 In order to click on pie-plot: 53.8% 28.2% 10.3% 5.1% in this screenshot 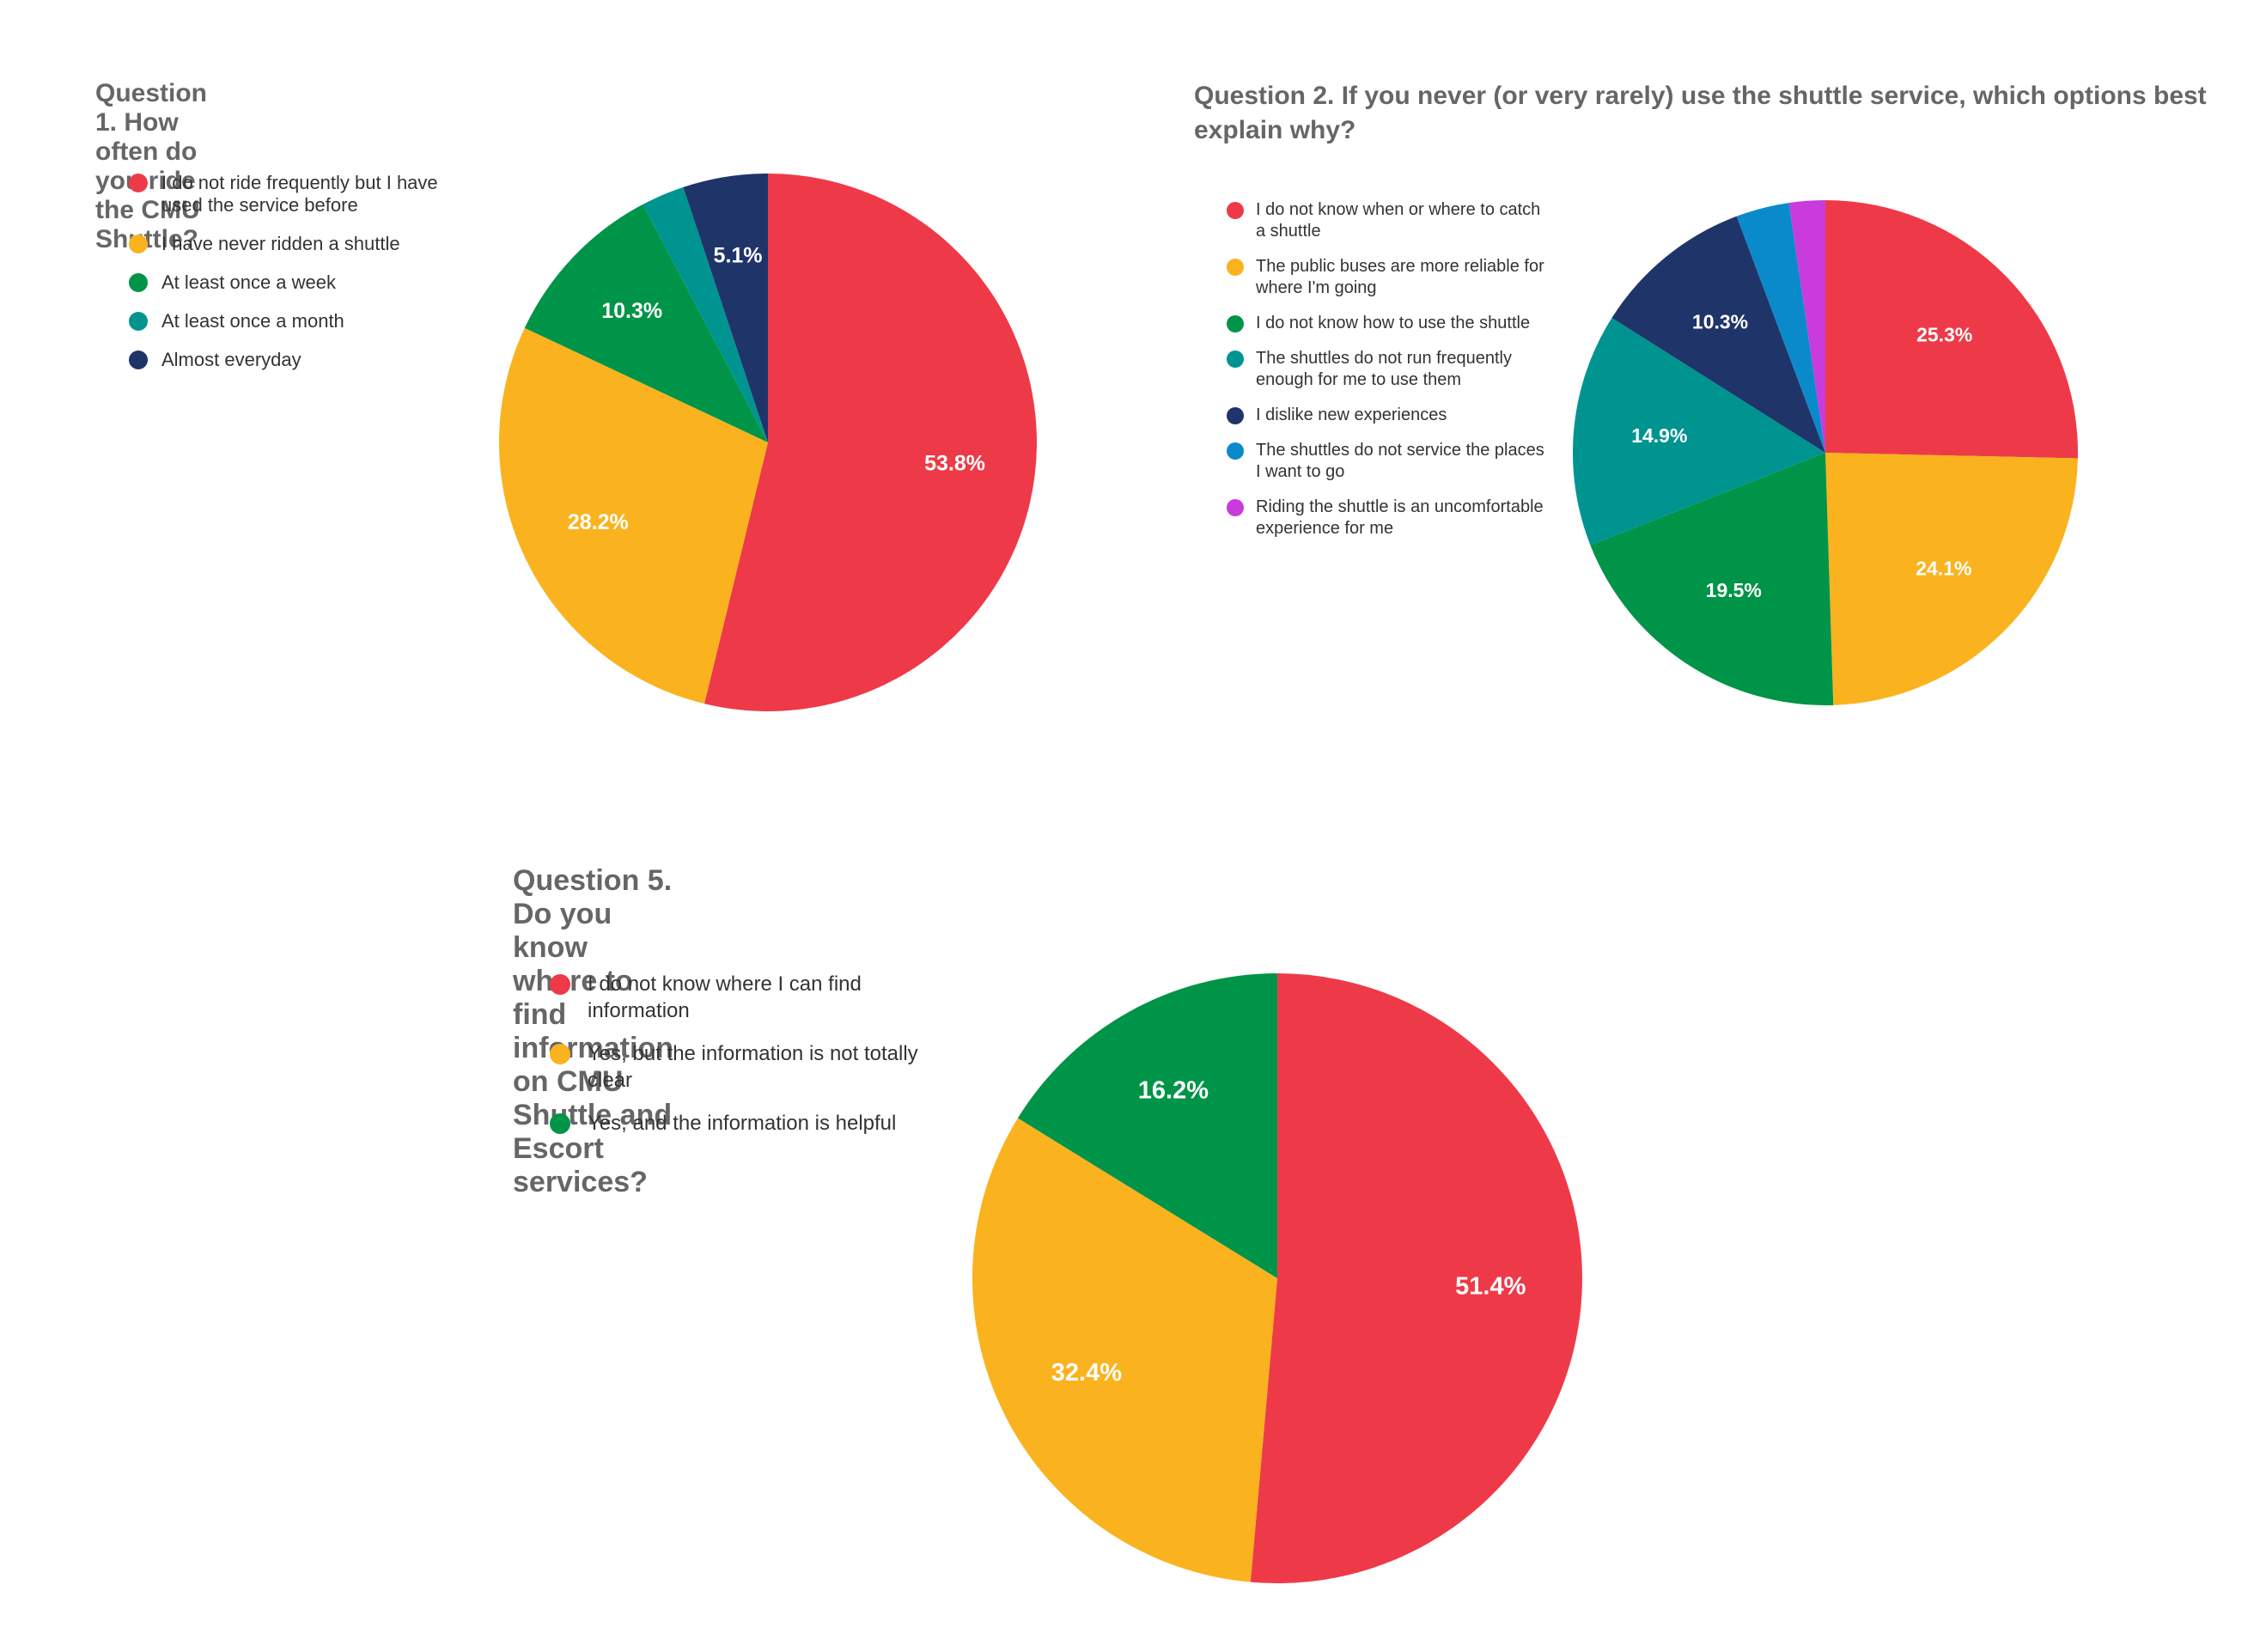, I will do `click(769, 443)`.